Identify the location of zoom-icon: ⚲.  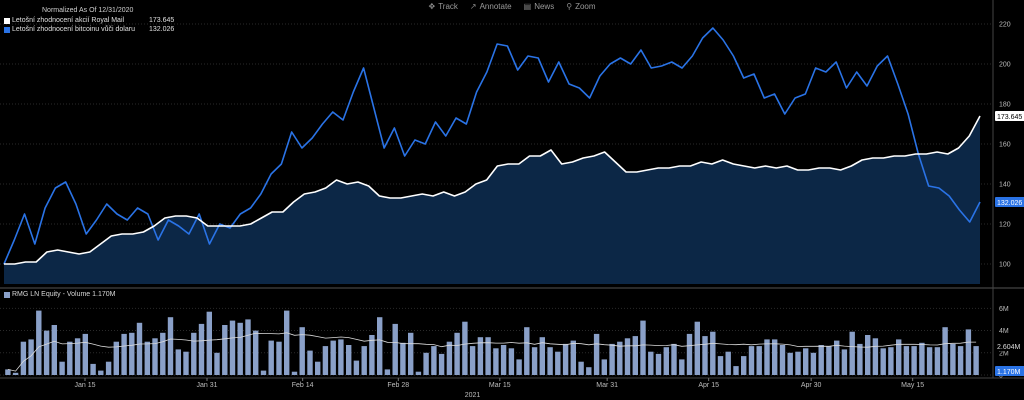
(569, 6).